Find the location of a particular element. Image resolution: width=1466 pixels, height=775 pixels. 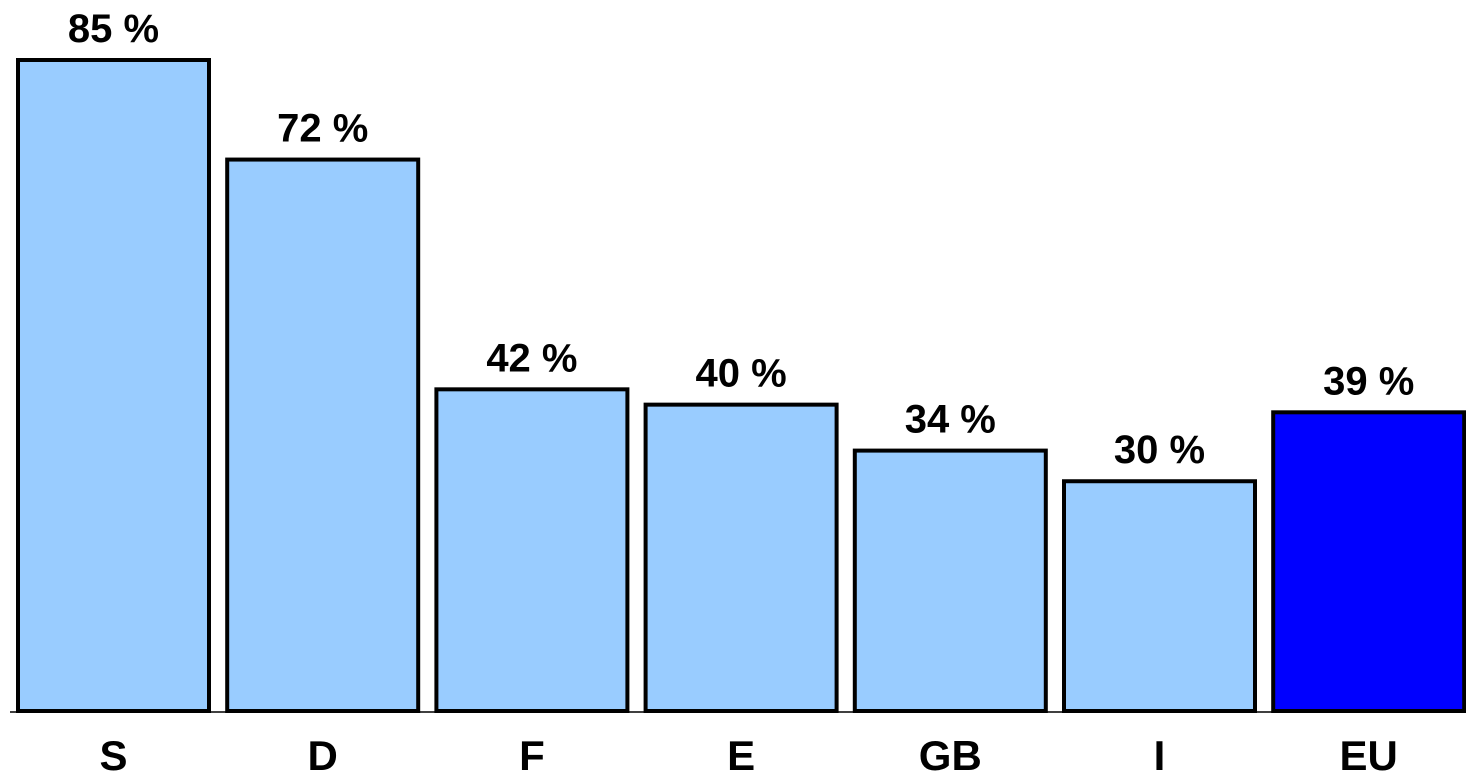

bar-eu is located at coordinates (1368, 561).